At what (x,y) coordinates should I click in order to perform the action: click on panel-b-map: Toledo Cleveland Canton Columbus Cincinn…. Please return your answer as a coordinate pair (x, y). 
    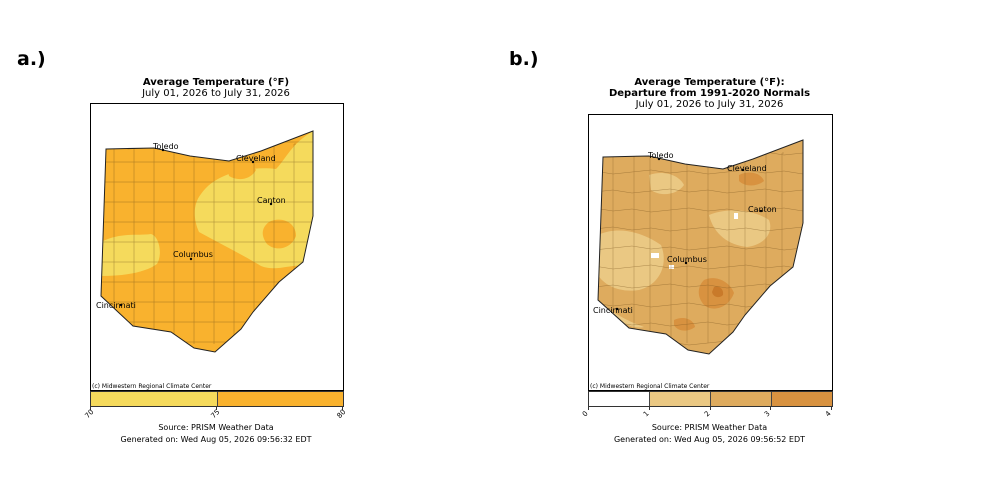
    Looking at the image, I should click on (698, 247).